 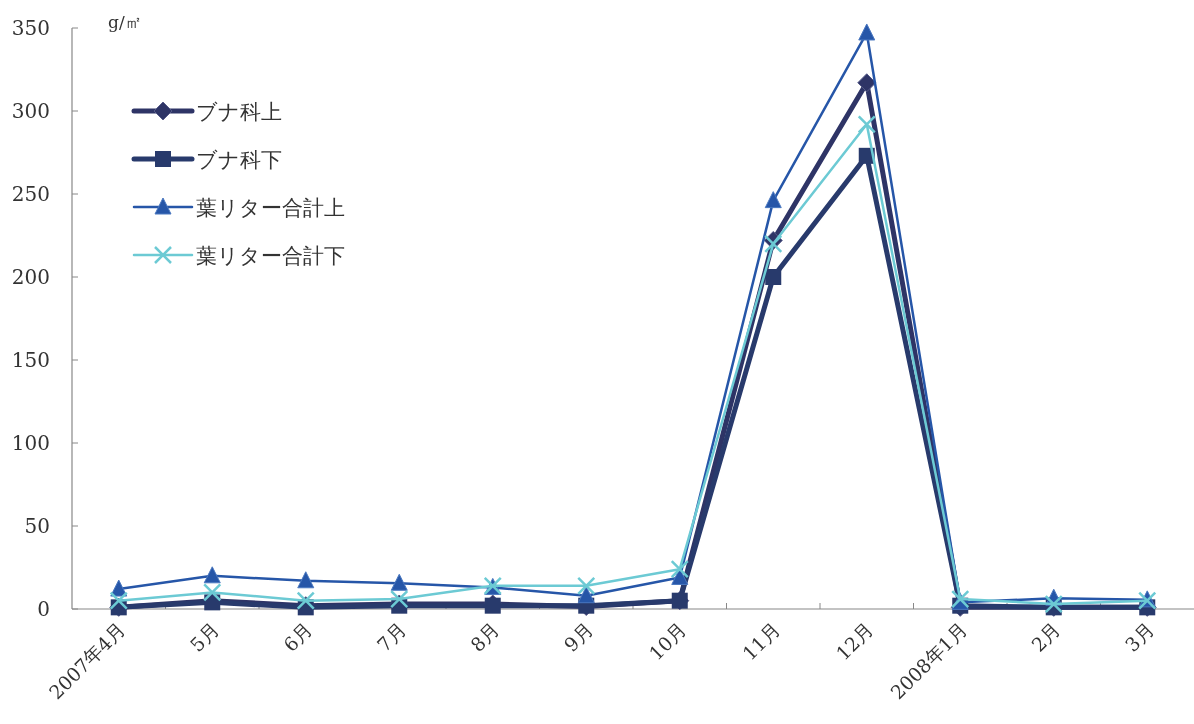 I want to click on x-tick-label: 9月, so click(x=578, y=637).